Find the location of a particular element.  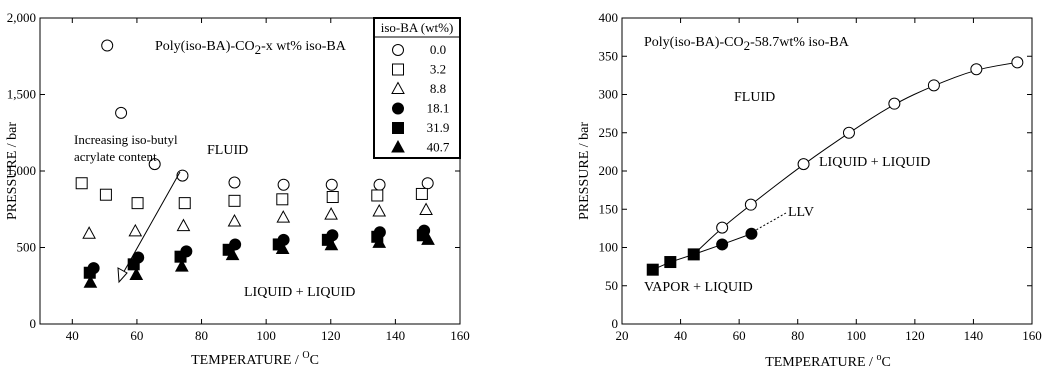

right-y-tick-label: 100 is located at coordinates (609, 247).